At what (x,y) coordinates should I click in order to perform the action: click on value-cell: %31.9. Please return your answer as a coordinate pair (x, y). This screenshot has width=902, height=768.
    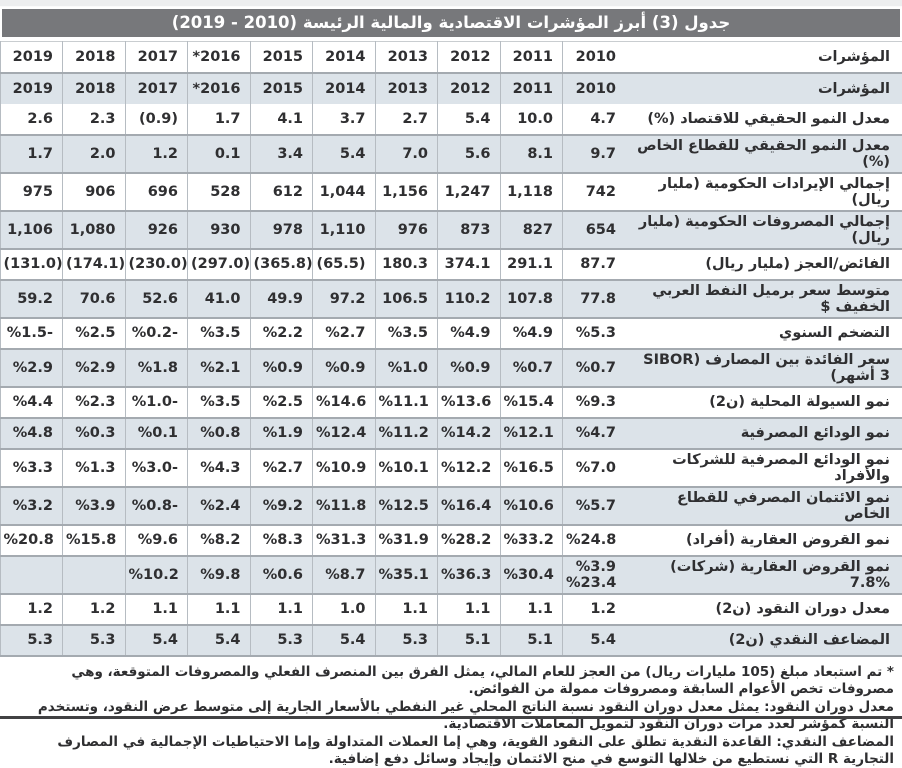
    Looking at the image, I should click on (406, 540).